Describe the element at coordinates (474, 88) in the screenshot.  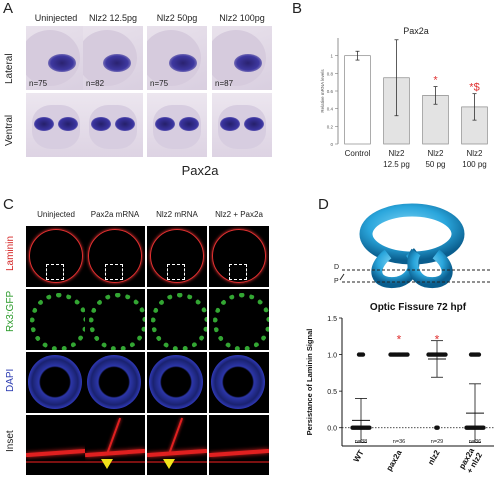
I see `significance-marker: *$` at that location.